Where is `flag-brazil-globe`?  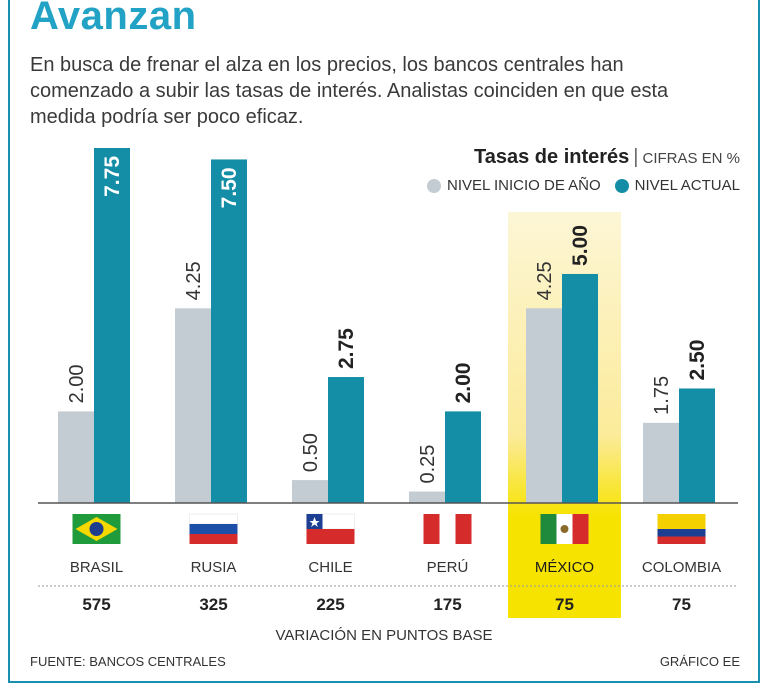
flag-brazil-globe is located at coordinates (96, 529).